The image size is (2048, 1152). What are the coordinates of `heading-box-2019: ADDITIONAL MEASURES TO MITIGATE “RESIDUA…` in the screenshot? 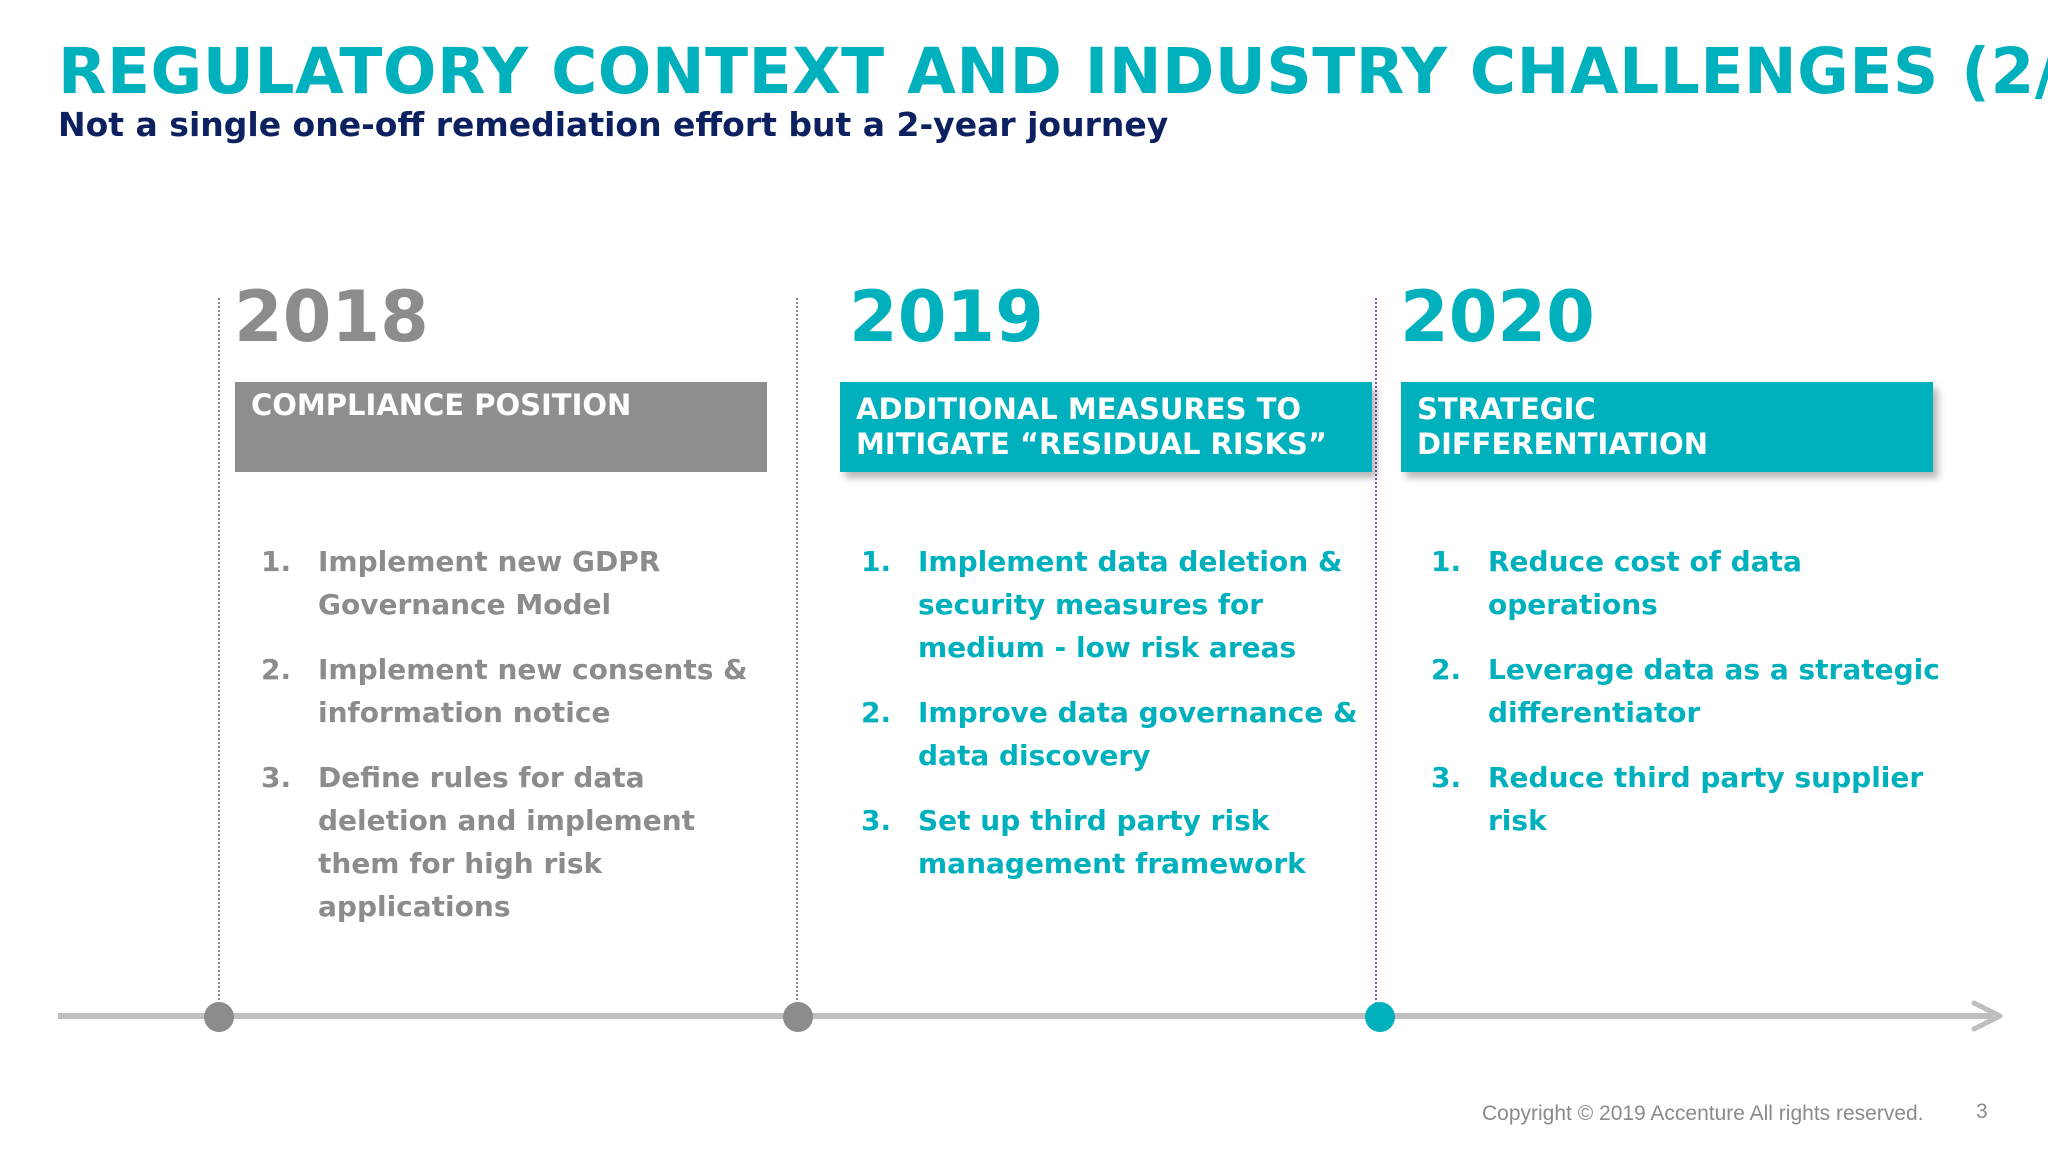 It's located at (1106, 427).